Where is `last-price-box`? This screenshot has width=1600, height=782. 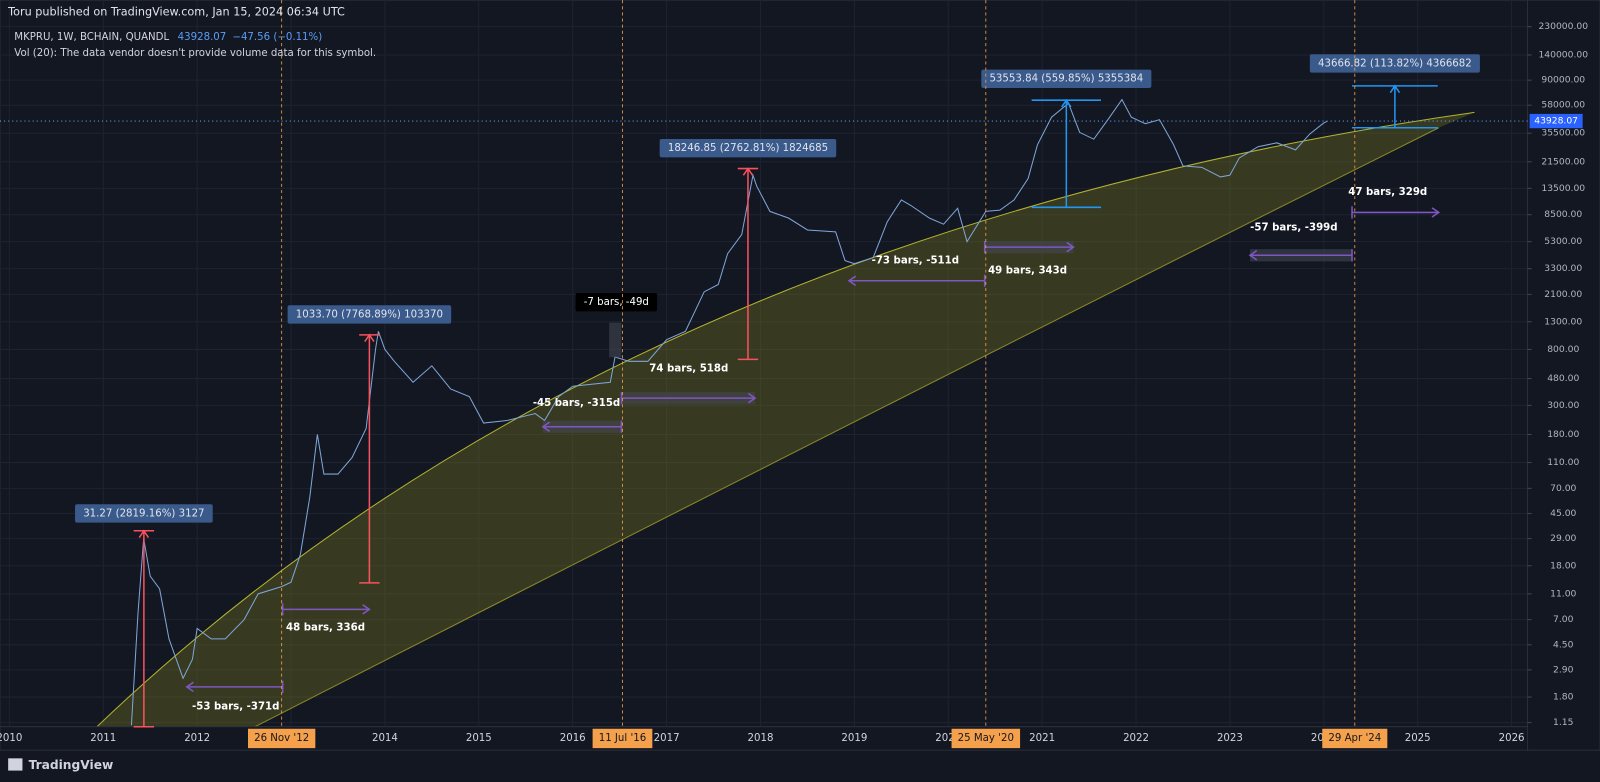
last-price-box is located at coordinates (1556, 121).